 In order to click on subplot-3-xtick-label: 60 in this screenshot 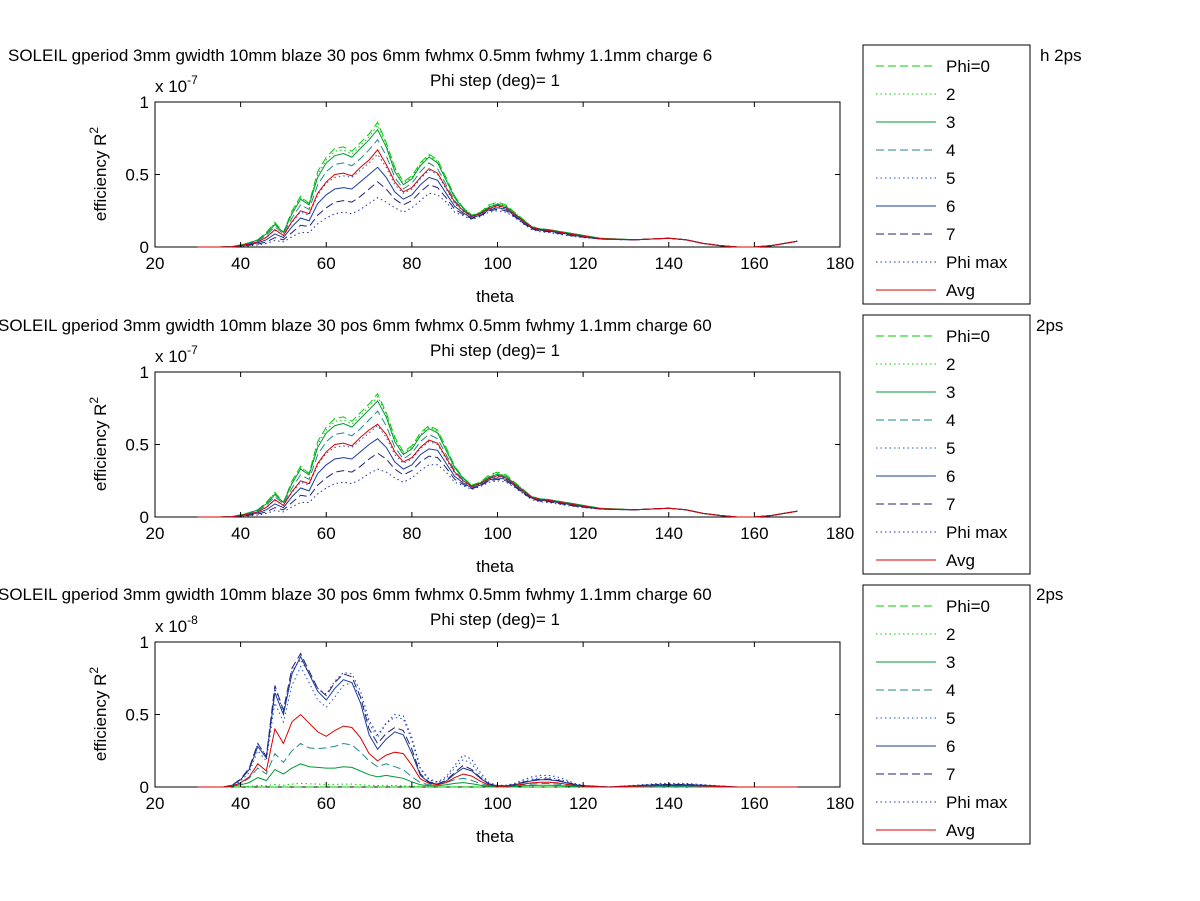, I will do `click(326, 803)`.